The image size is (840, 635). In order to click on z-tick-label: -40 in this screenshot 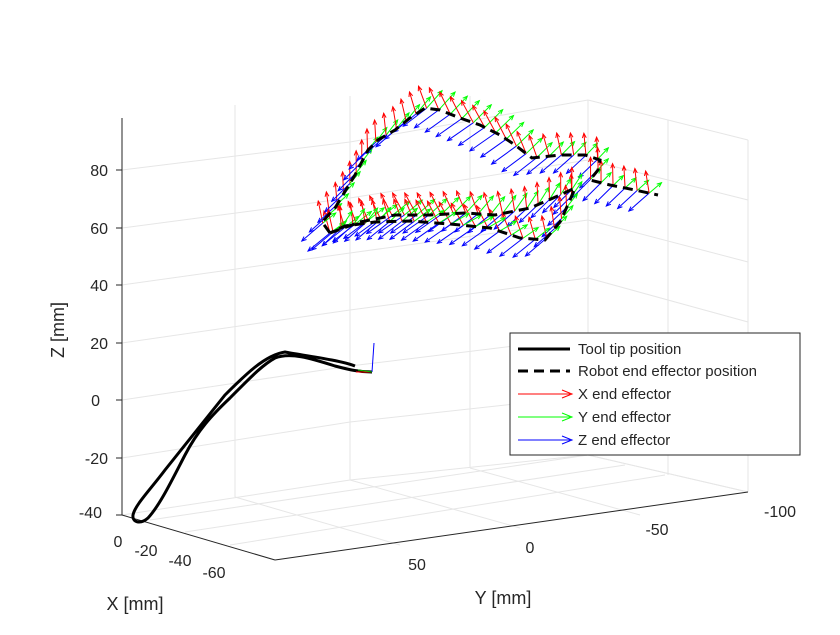, I will do `click(90, 513)`.